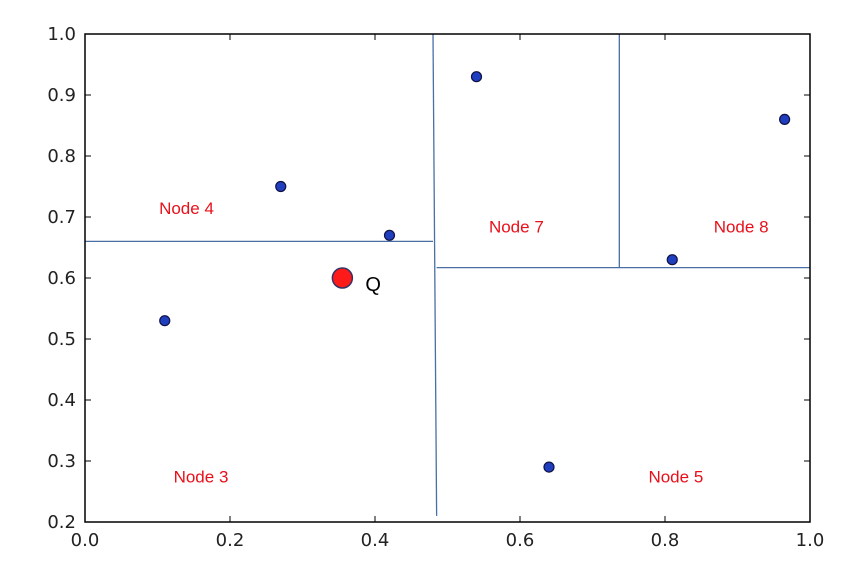 This screenshot has height=571, width=850. Describe the element at coordinates (61, 461) in the screenshot. I see `y-tick-label: 0.3` at that location.